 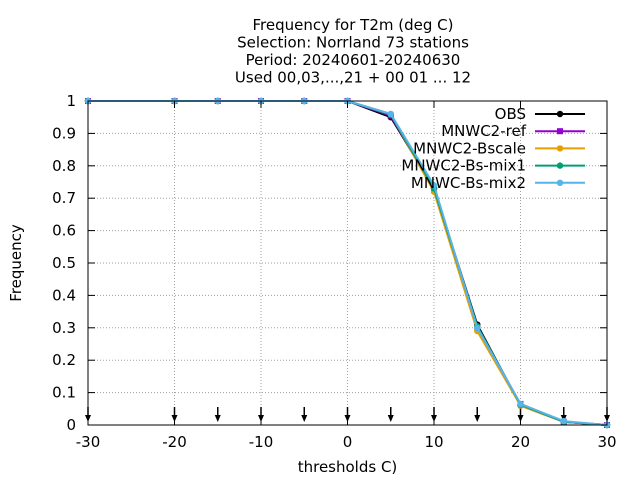 What do you see at coordinates (16, 263) in the screenshot?
I see `y-axis-label: Frequency` at bounding box center [16, 263].